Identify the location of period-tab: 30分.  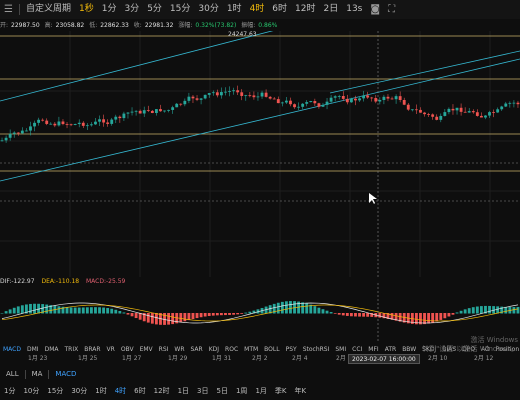
(79, 391).